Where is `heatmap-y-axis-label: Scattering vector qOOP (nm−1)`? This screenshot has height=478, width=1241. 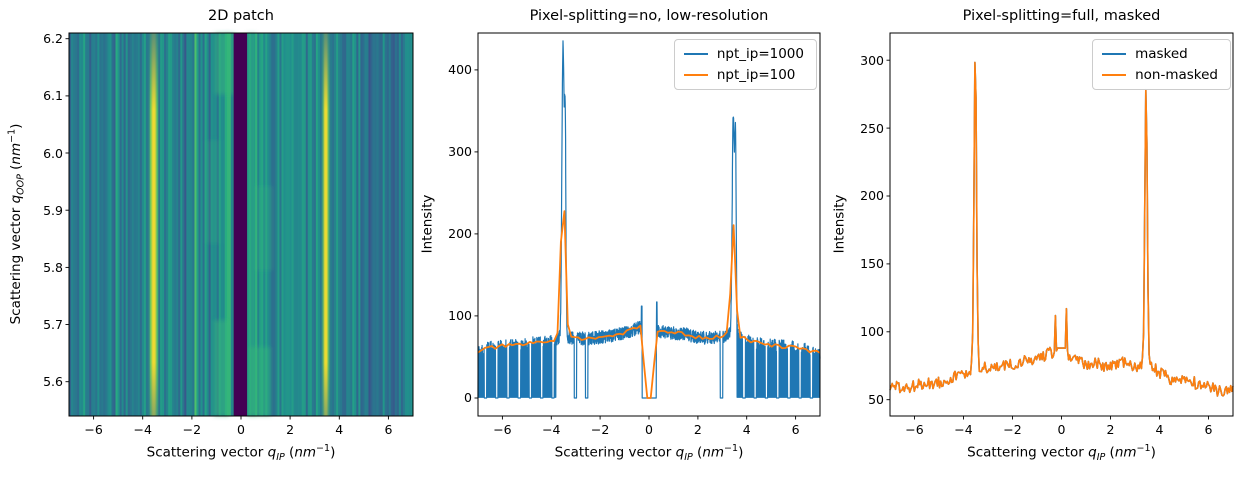
heatmap-y-axis-label: Scattering vector qOOP (nm−1) is located at coordinates (16, 224).